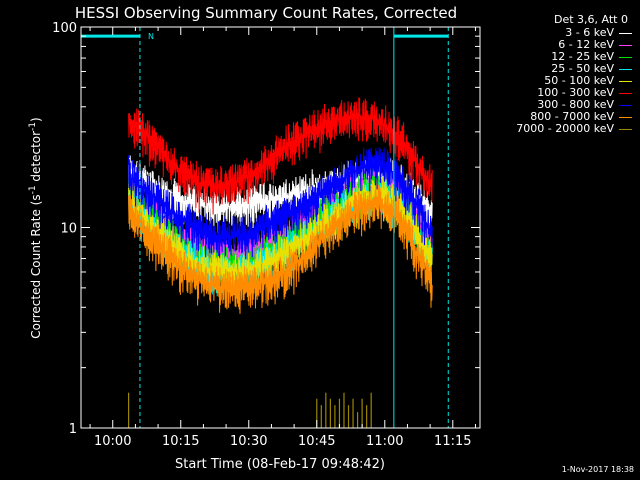 The width and height of the screenshot is (640, 480). I want to click on x-tick-label: 10:30, so click(248, 441).